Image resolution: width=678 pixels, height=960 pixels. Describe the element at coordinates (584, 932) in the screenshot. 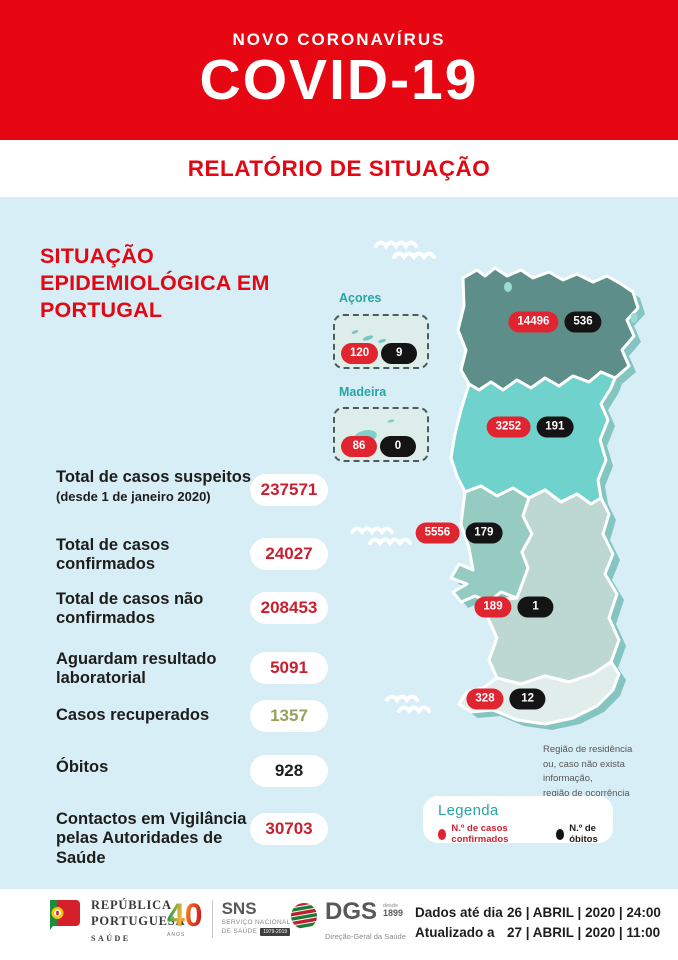

I see `date-value-updated: 27 | ABRIL | 2020 | 11:00` at that location.